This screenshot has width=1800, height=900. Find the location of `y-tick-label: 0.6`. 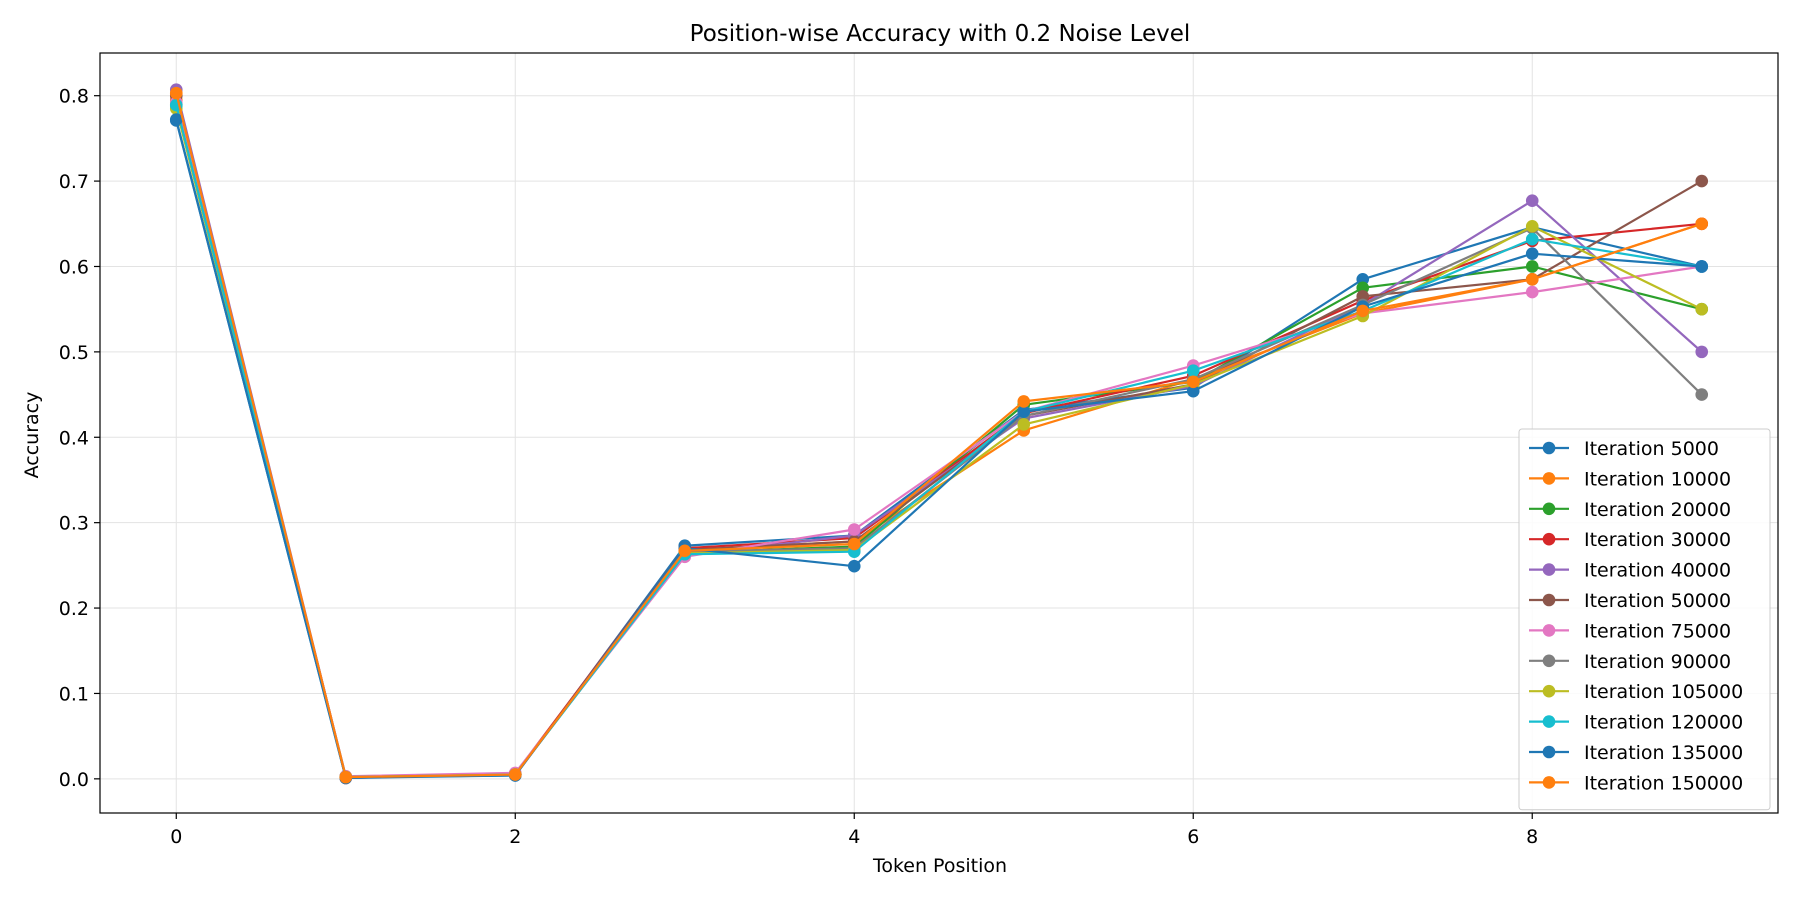

y-tick-label: 0.6 is located at coordinates (74, 267).